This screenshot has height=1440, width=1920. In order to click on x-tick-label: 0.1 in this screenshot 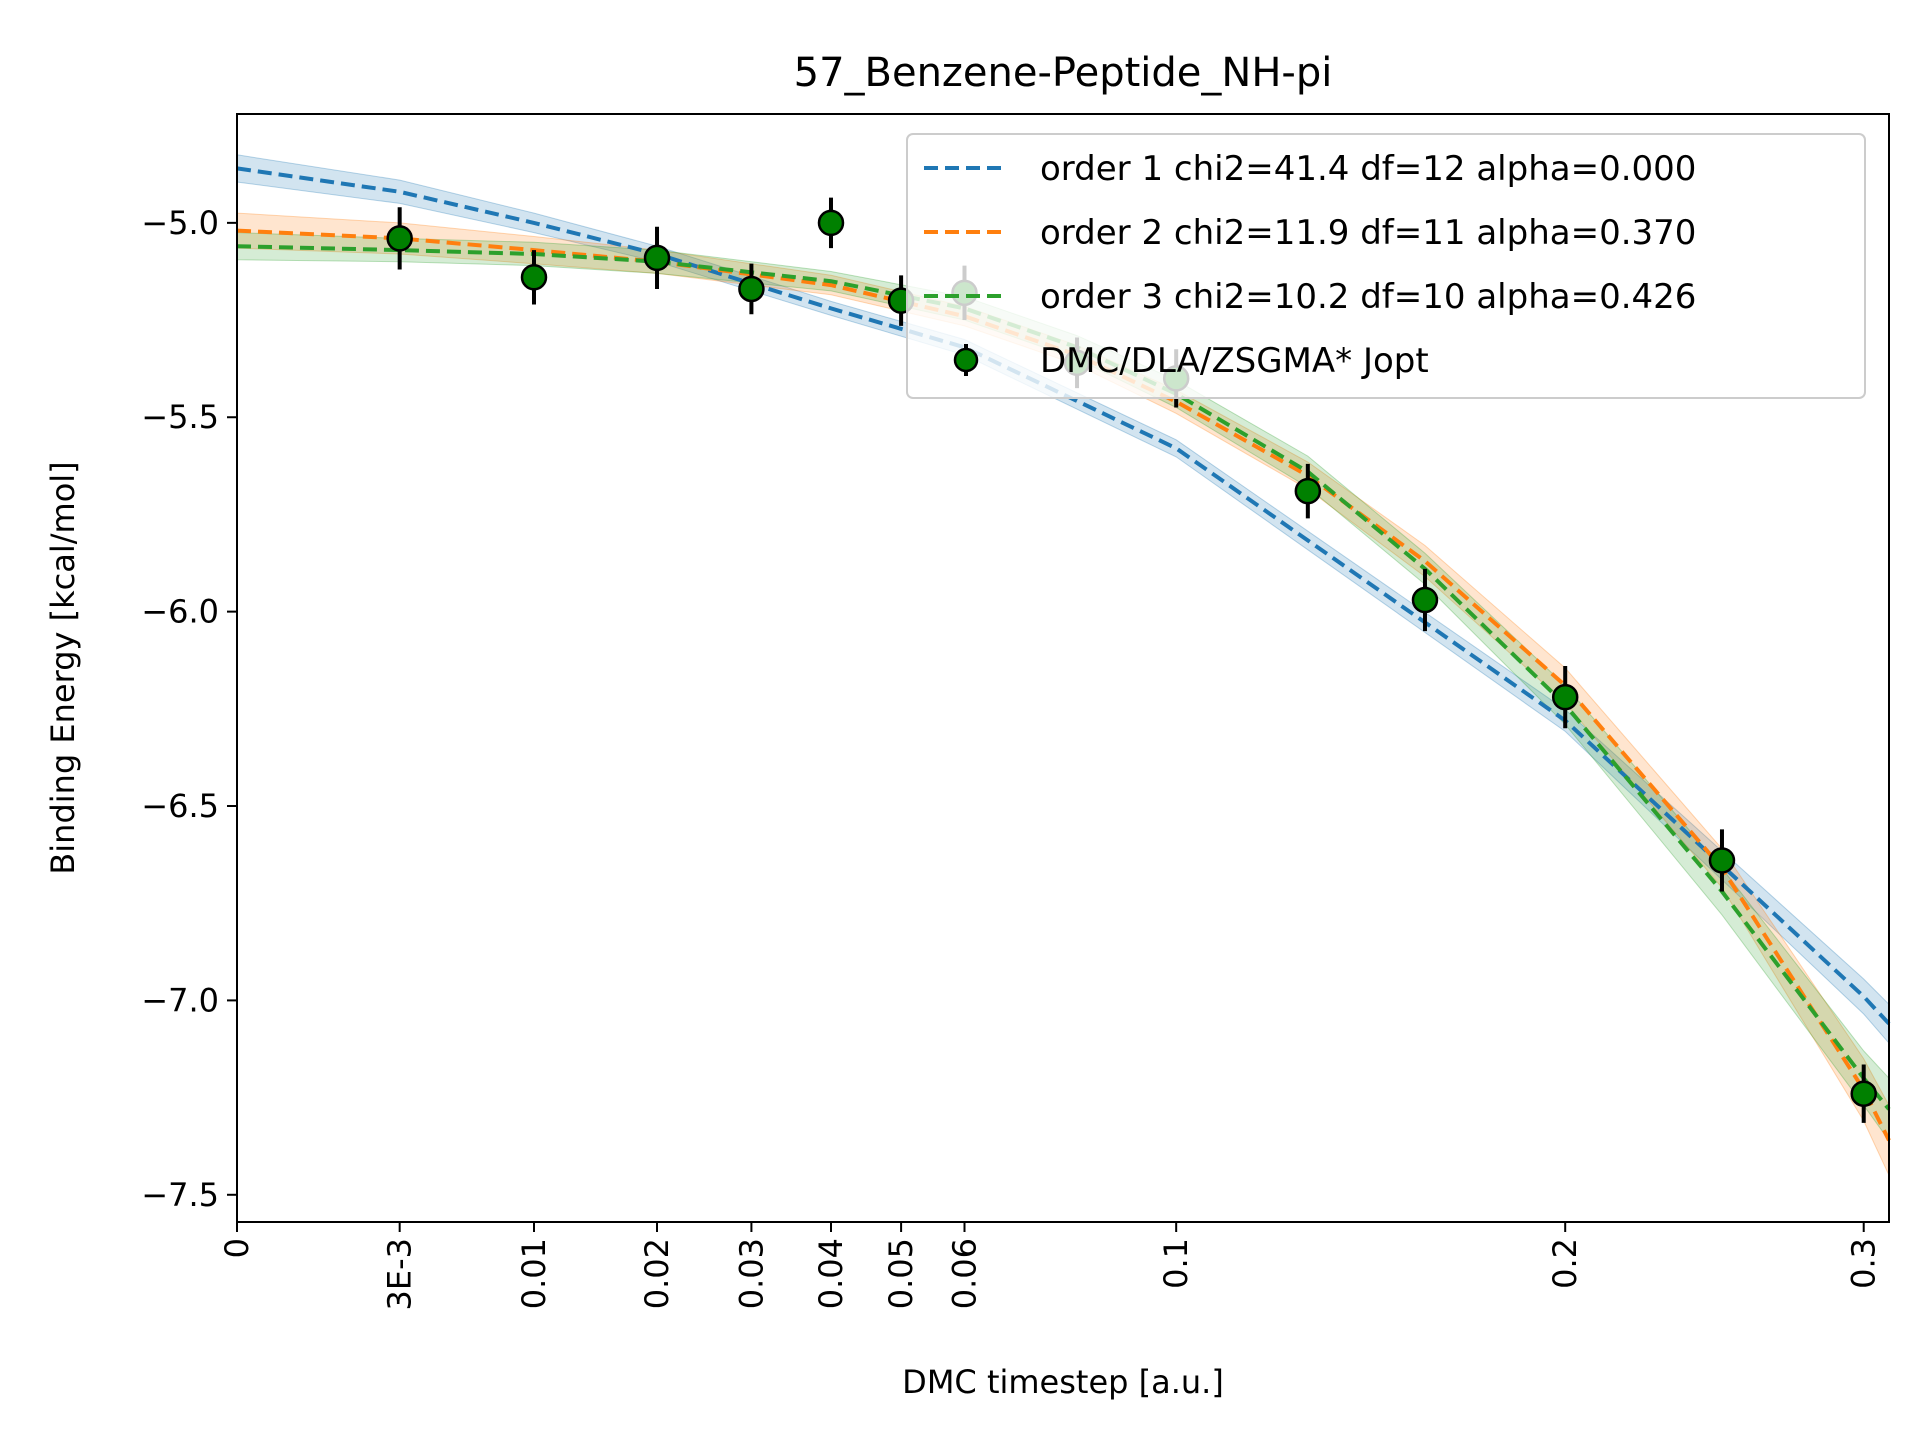, I will do `click(1176, 1263)`.